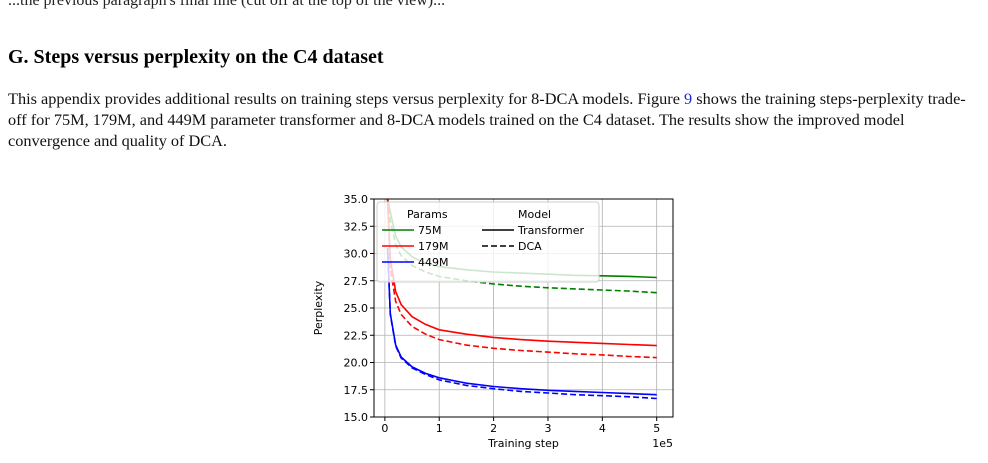 The image size is (988, 463). I want to click on legend-title-params: Params, so click(427, 214).